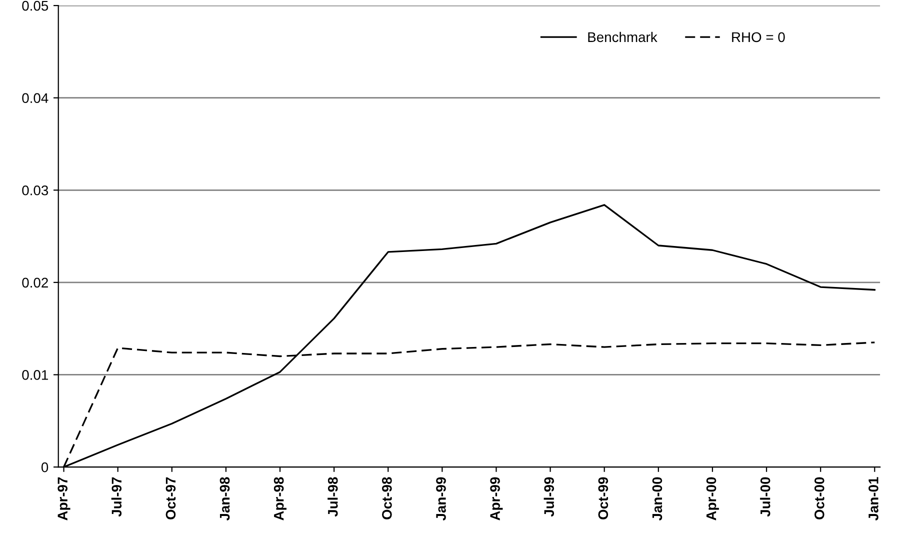  Describe the element at coordinates (758, 37) in the screenshot. I see `legend-label: RHO = 0` at that location.